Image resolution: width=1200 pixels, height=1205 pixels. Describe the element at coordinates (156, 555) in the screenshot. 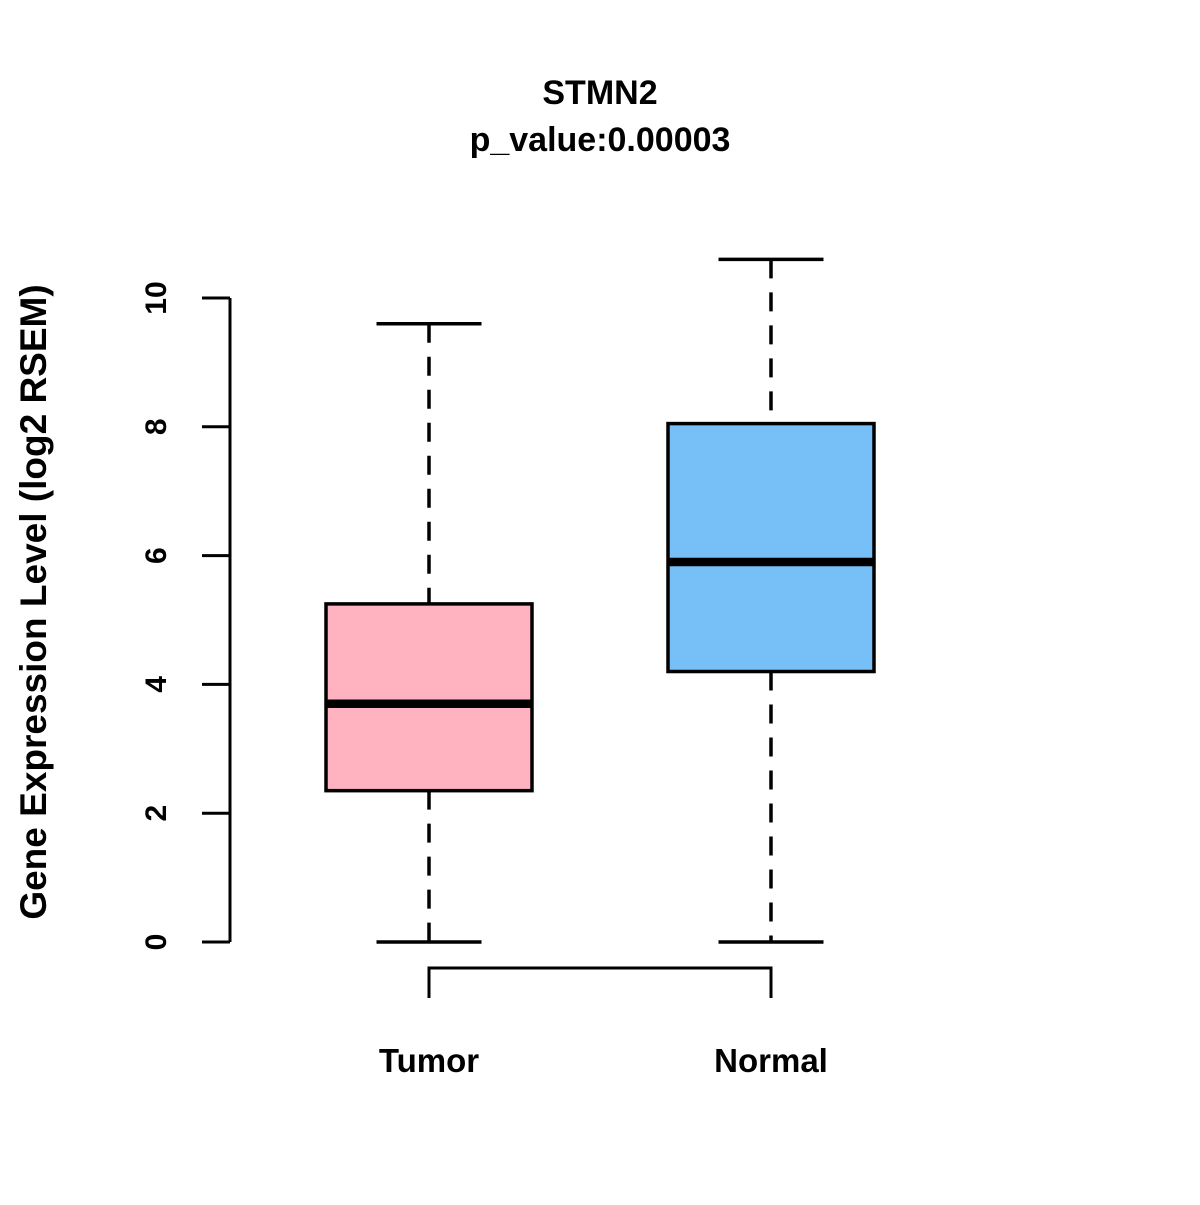

I see `y-tick-label-6: 6` at that location.